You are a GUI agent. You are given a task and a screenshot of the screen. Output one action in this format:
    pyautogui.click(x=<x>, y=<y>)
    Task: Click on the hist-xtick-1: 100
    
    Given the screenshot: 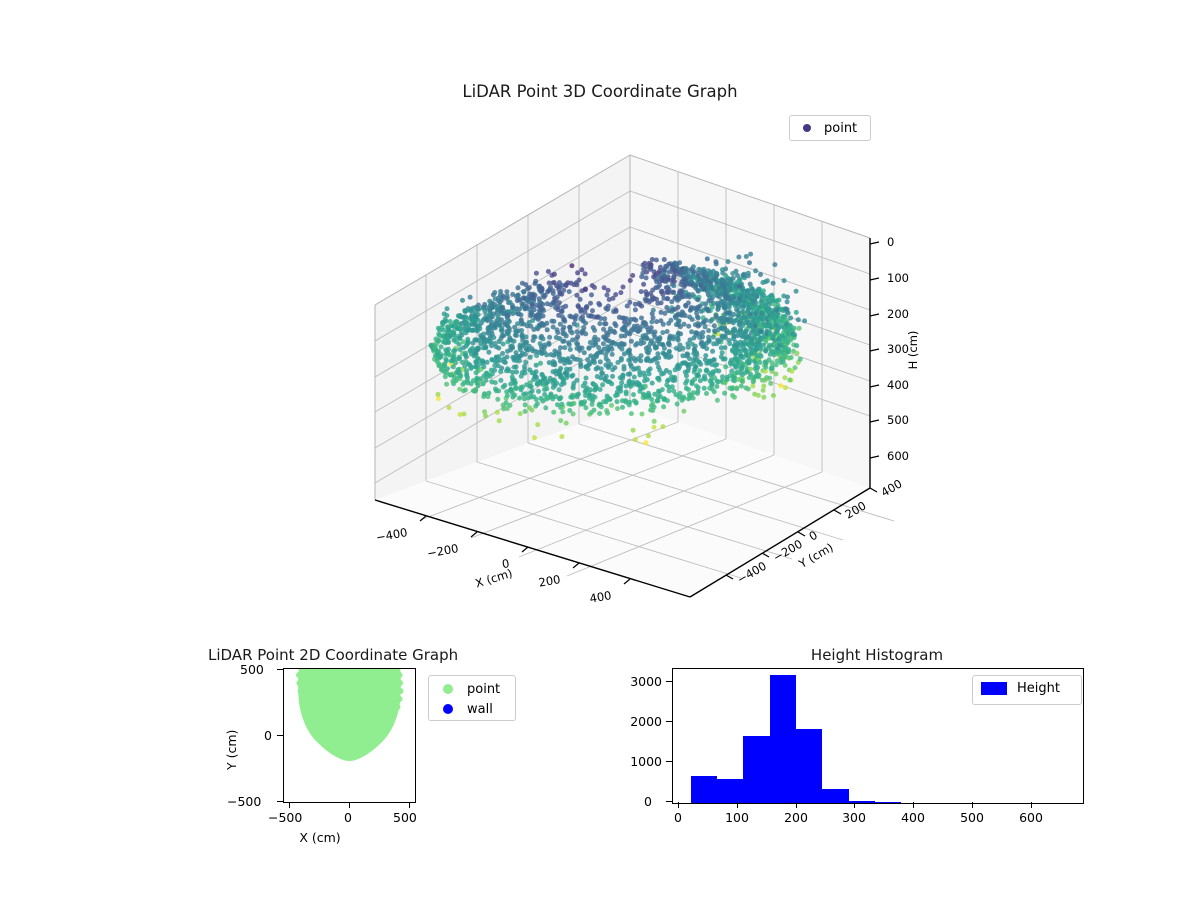 What is the action you would take?
    pyautogui.click(x=737, y=817)
    